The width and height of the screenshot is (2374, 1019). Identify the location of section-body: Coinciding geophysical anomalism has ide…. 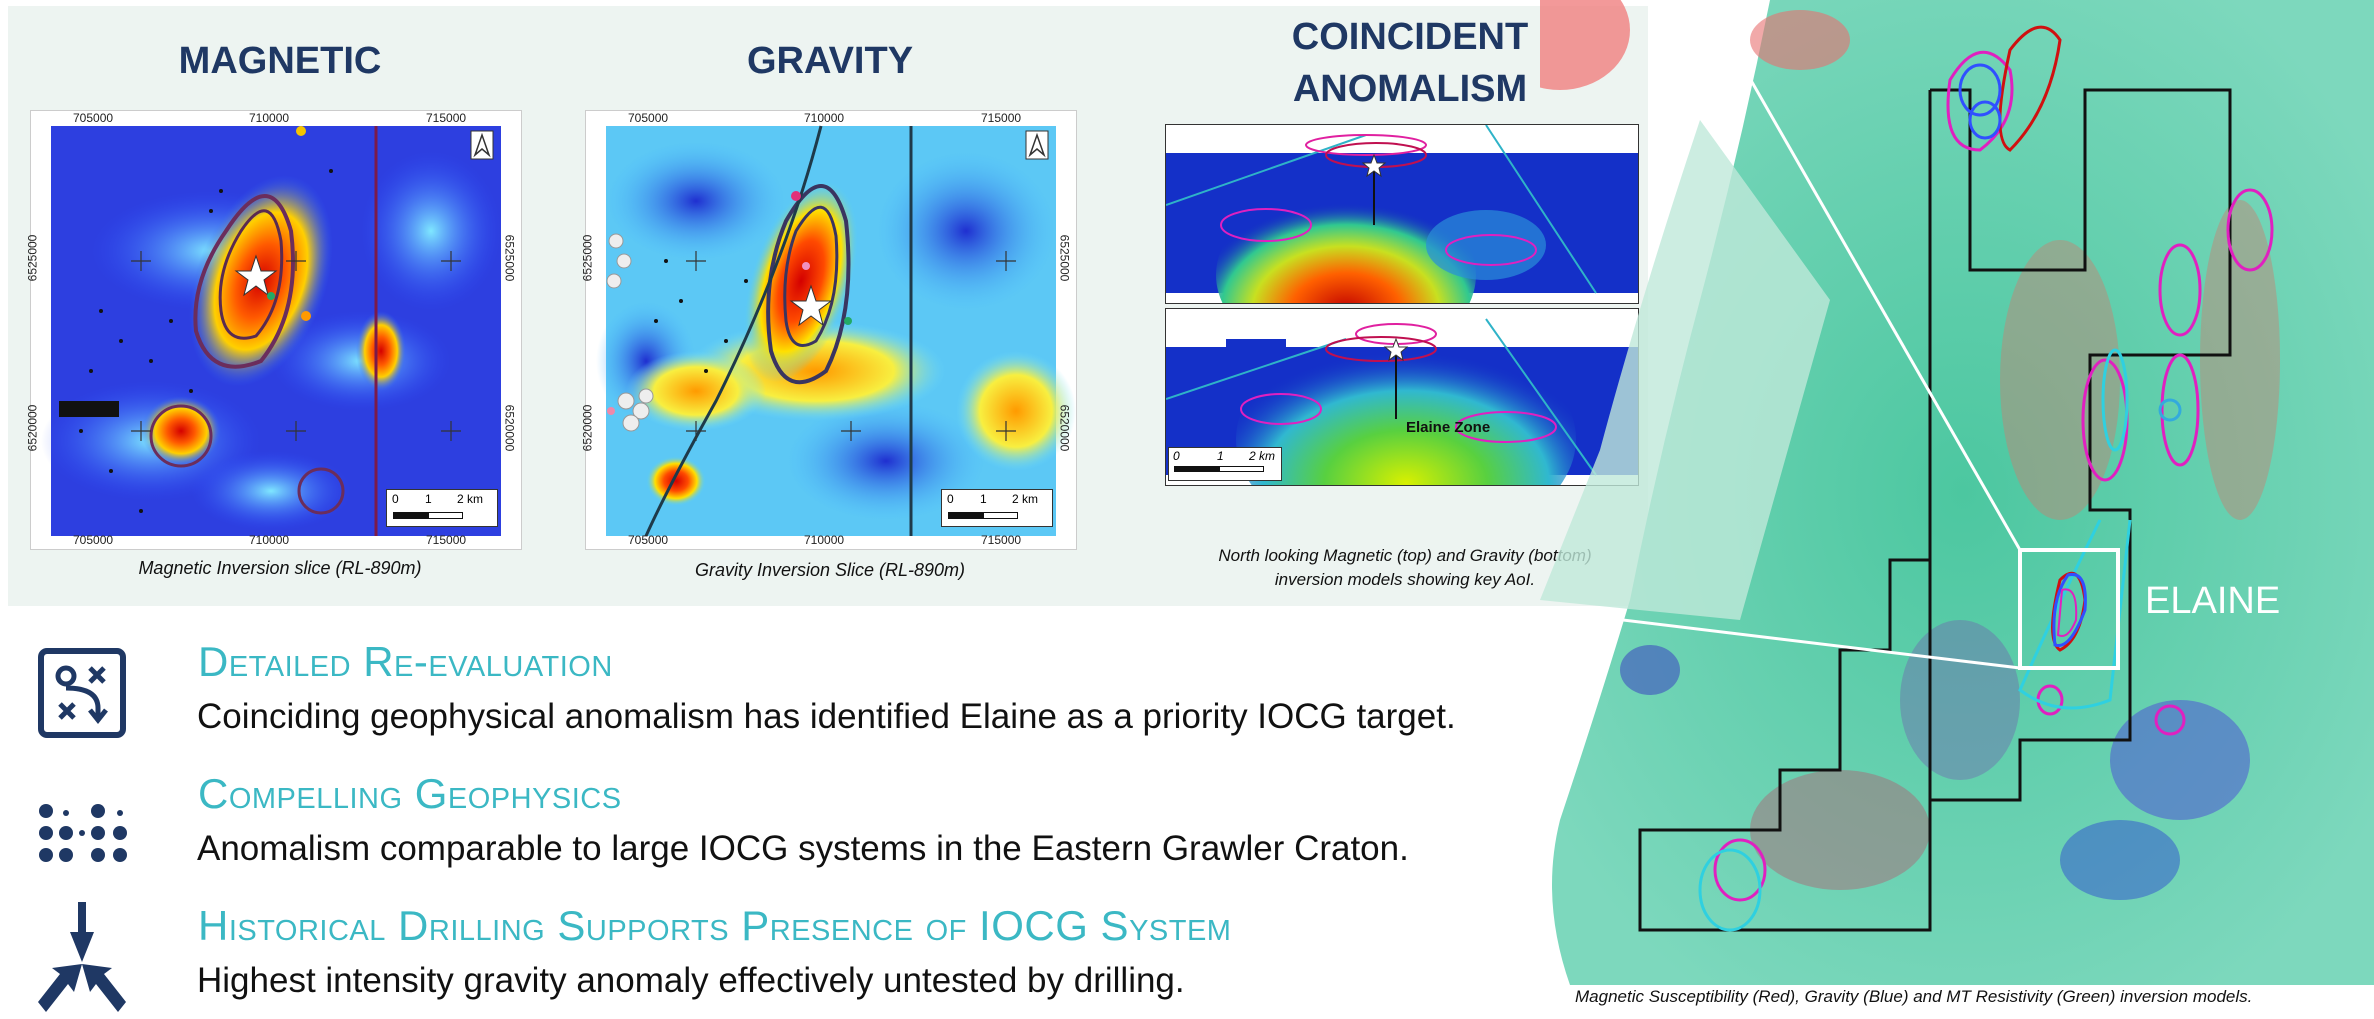
(826, 716).